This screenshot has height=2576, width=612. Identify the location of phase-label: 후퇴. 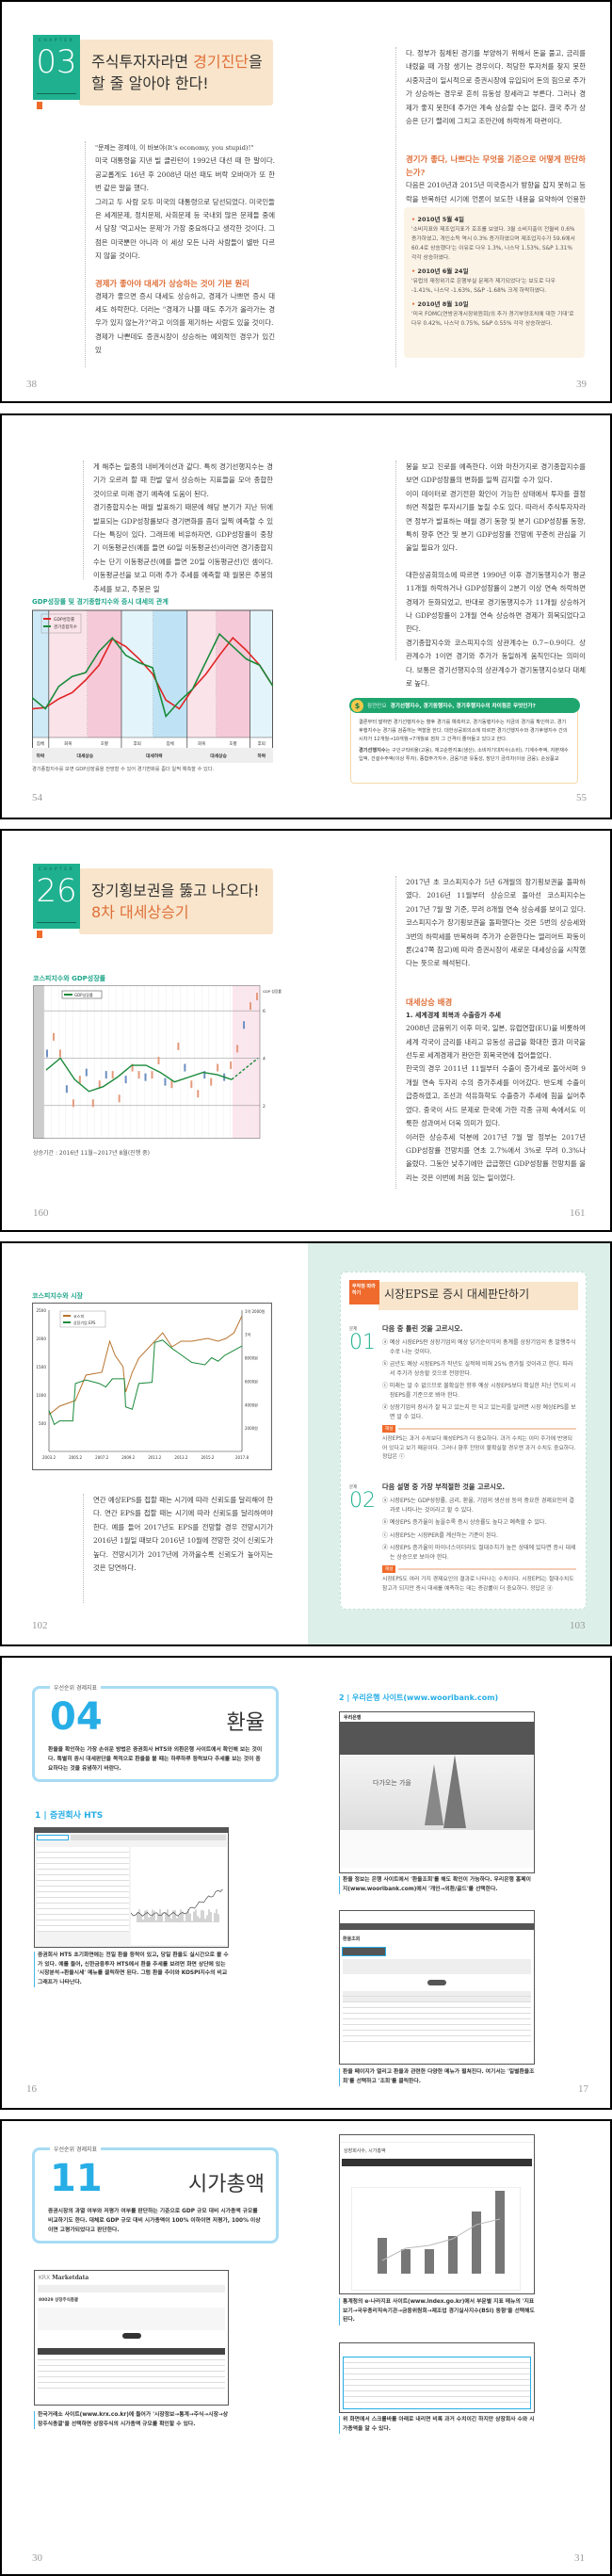
(137, 743).